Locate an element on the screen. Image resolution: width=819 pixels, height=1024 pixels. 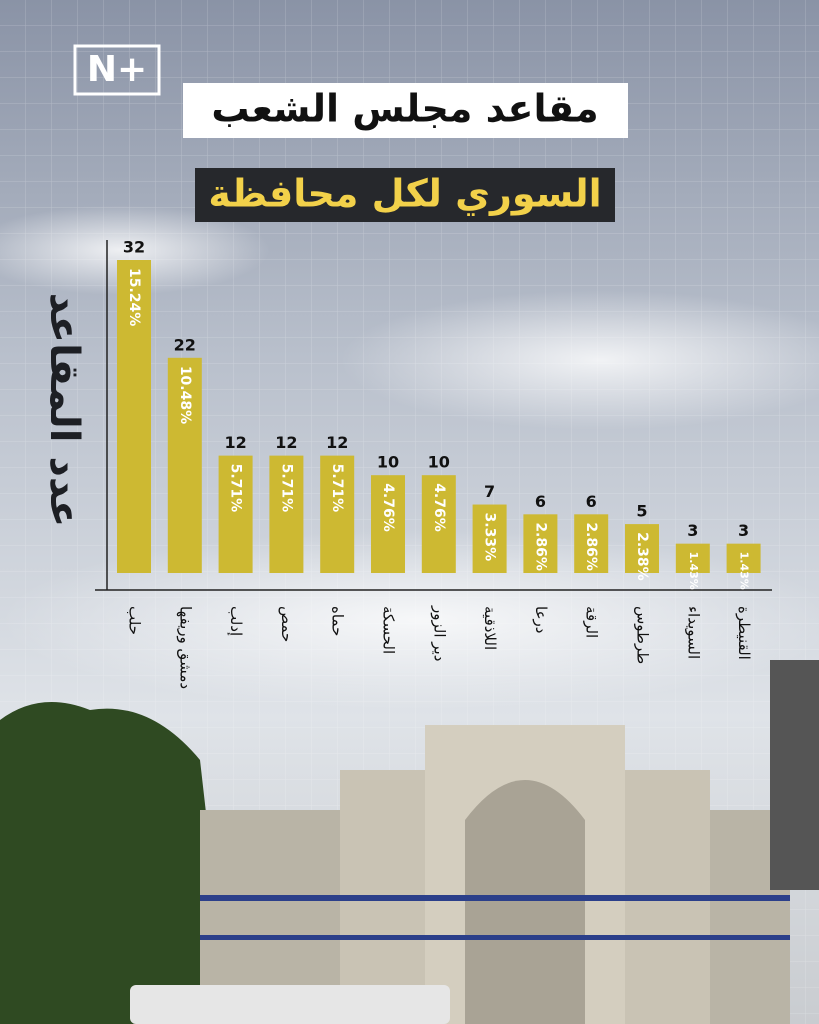
share-label: 3.33% is located at coordinates (490, 537).